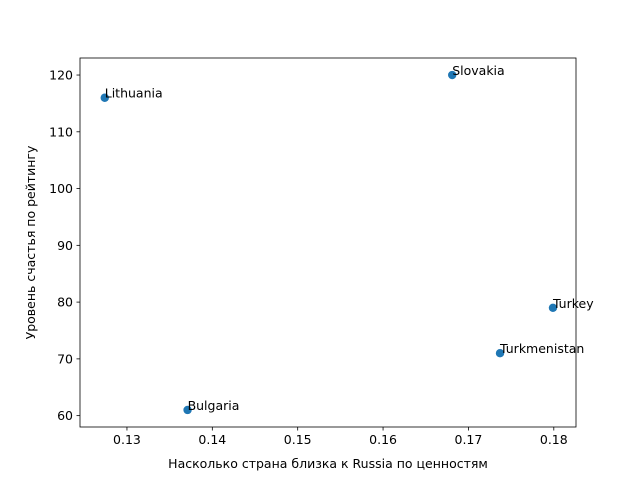  I want to click on y-axis-label: Уровень счастья по рейтингу, so click(30, 242).